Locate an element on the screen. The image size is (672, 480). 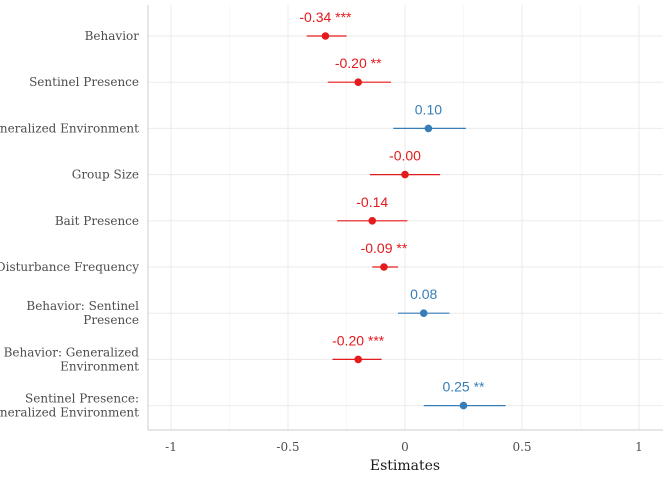
y-category-label: Presence is located at coordinates (111, 320).